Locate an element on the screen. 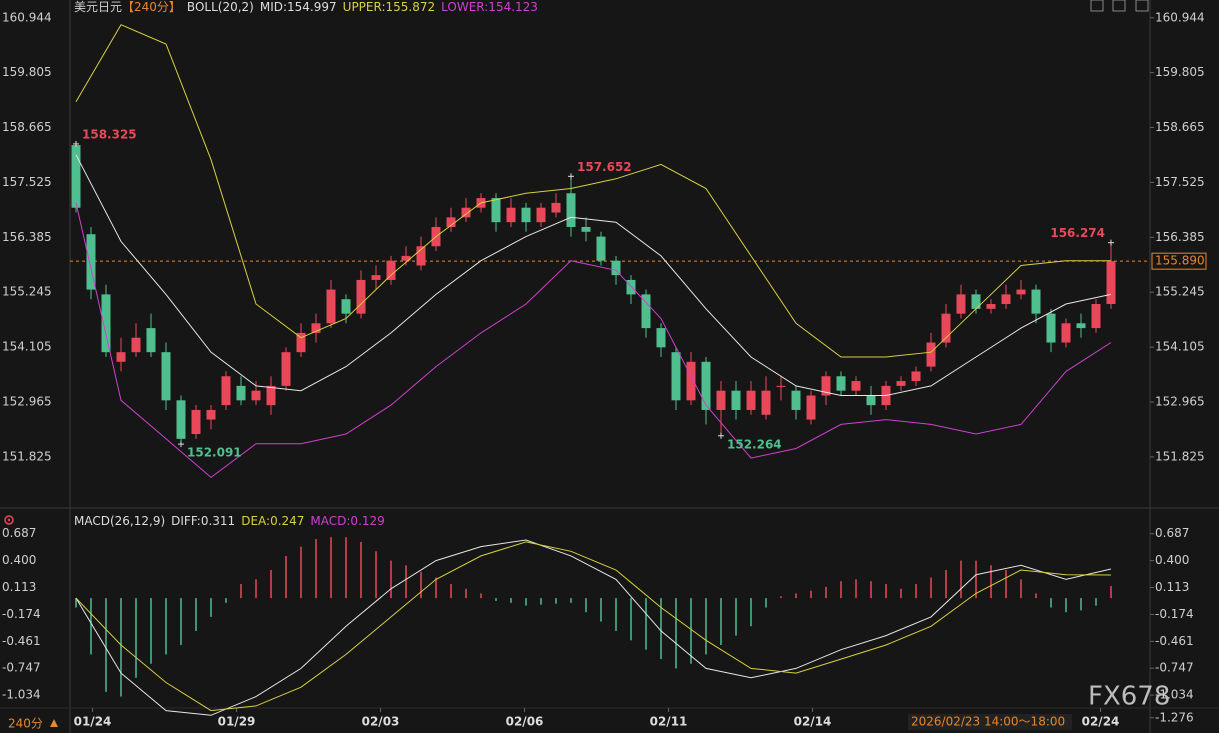  cursor-time: 2026/02/23 14:00～18:00 is located at coordinates (988, 722).